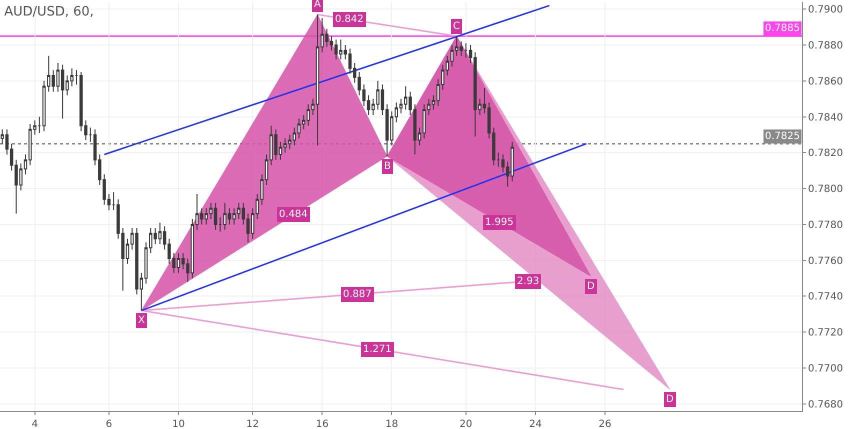 The width and height of the screenshot is (850, 429). I want to click on annotation: 0.842, so click(349, 19).